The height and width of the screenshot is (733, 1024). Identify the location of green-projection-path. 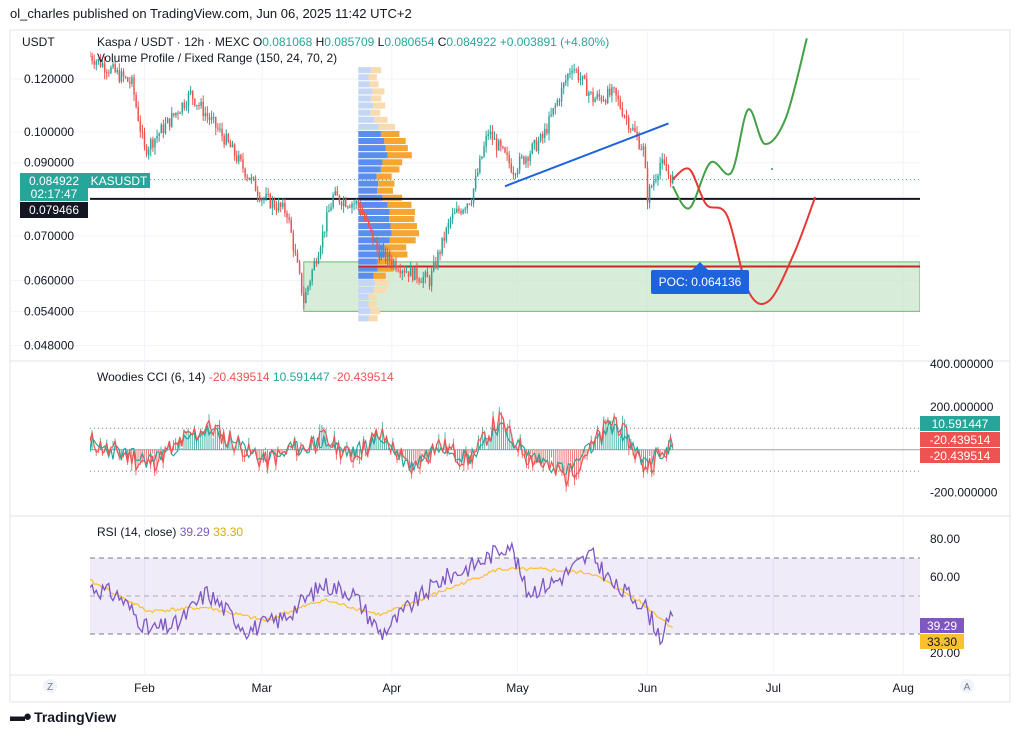
(740, 123).